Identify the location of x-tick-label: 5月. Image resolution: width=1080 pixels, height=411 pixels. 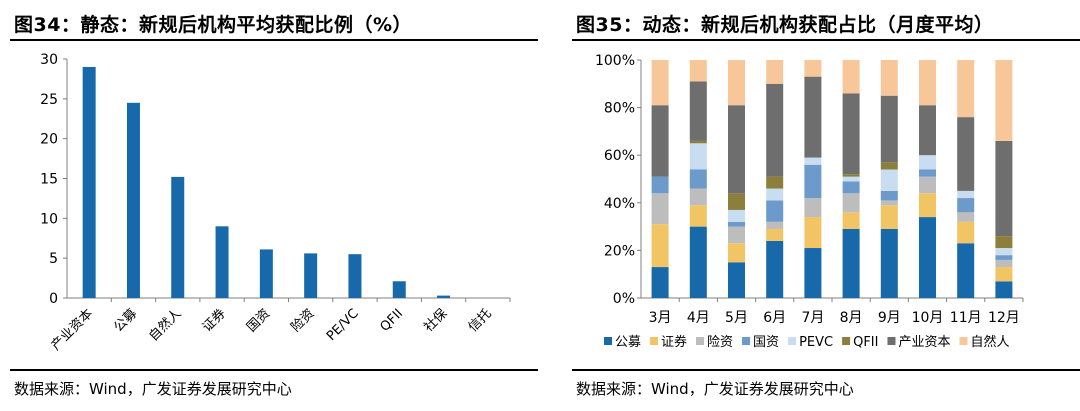
(736, 318).